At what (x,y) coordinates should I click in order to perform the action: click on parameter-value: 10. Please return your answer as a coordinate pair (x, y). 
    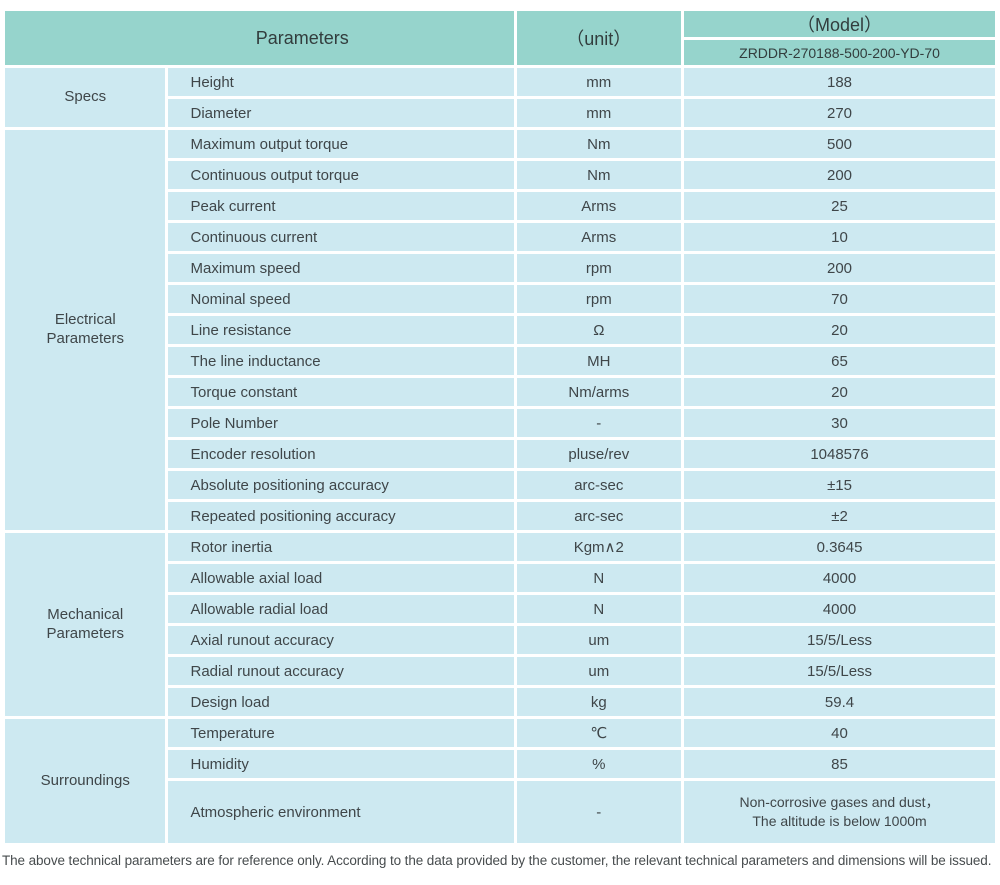
    Looking at the image, I should click on (839, 237).